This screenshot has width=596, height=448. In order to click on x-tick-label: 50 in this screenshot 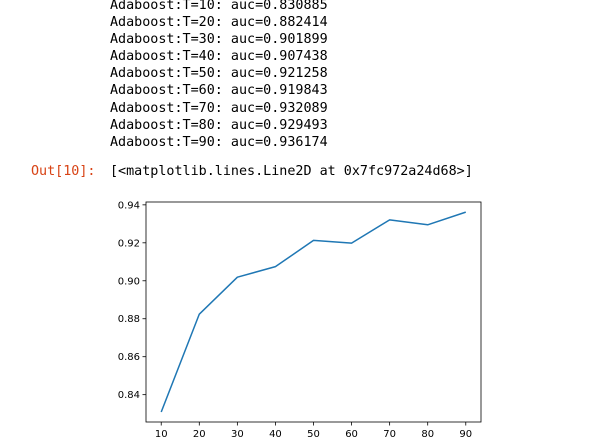, I will do `click(313, 434)`.